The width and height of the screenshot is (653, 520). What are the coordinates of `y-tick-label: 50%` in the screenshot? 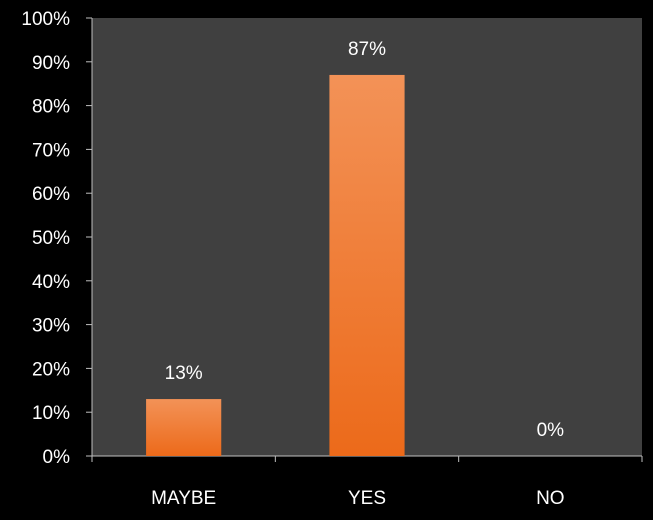 It's located at (51, 238).